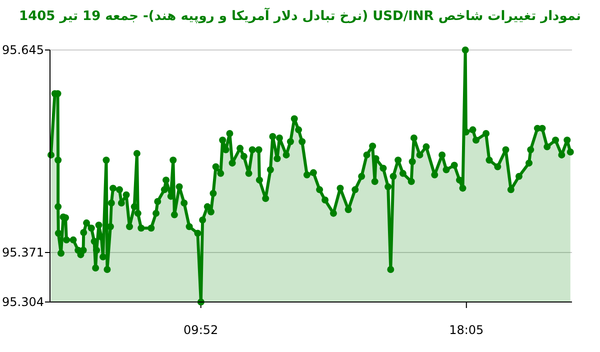 The width and height of the screenshot is (600, 352). Describe the element at coordinates (466, 330) in the screenshot. I see `x-tick-label: 18:05` at that location.